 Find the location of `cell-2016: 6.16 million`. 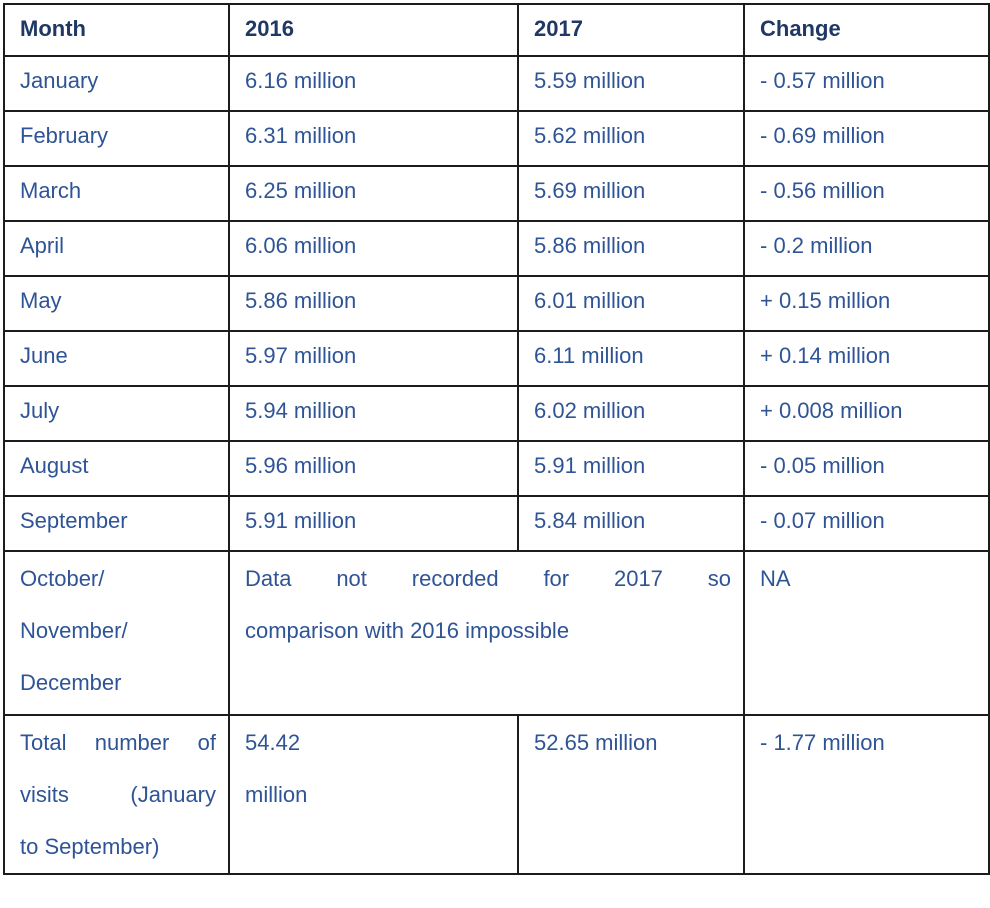

cell-2016: 6.16 million is located at coordinates (373, 83).